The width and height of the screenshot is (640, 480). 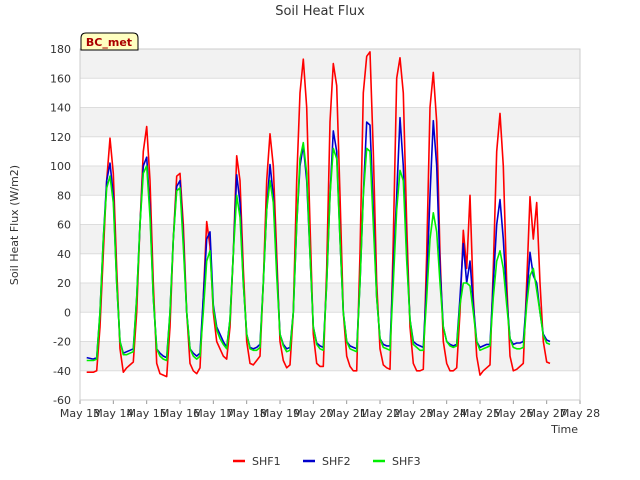 I want to click on legend-label-shf2: SHF2, so click(x=336, y=461).